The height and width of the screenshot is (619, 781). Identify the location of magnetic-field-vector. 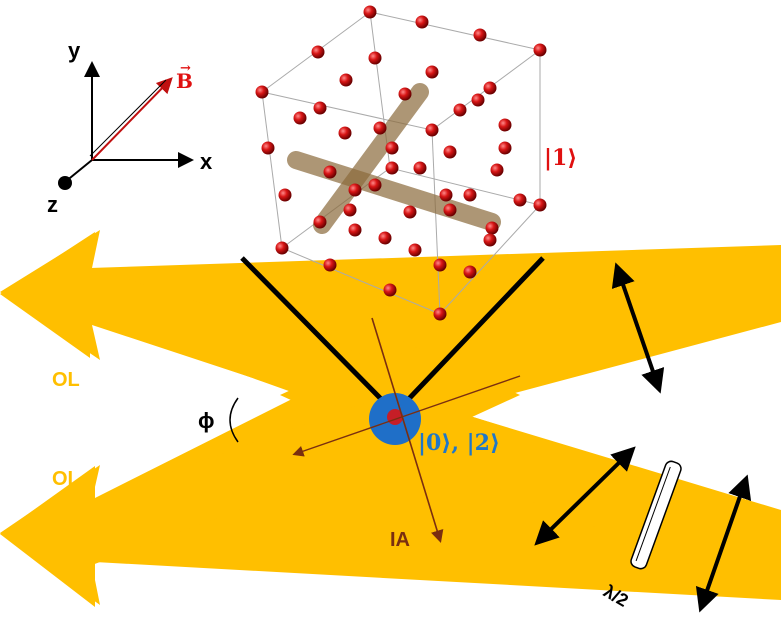
(132, 119).